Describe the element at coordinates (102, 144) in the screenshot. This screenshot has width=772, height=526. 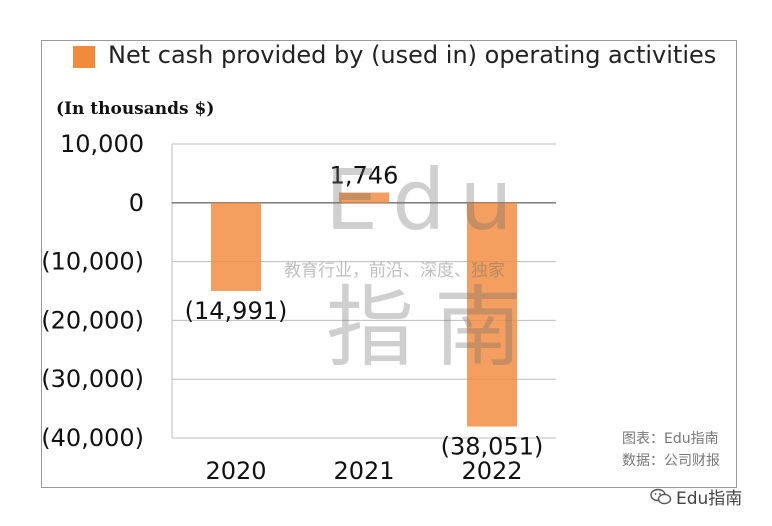
I see `y-tick-label: 10,000` at that location.